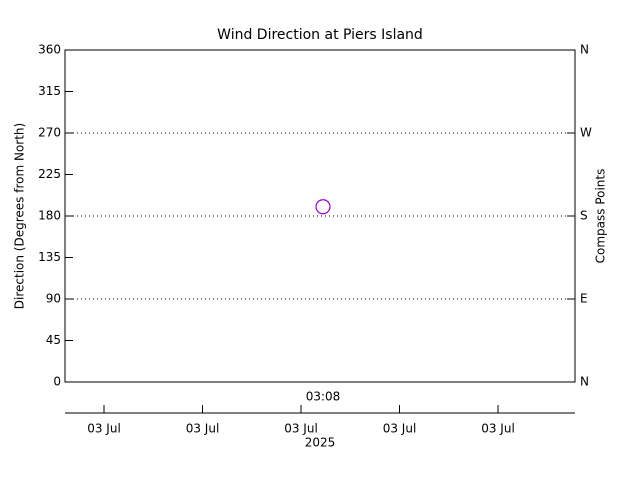 This screenshot has height=480, width=640. What do you see at coordinates (323, 207) in the screenshot?
I see `data-point` at bounding box center [323, 207].